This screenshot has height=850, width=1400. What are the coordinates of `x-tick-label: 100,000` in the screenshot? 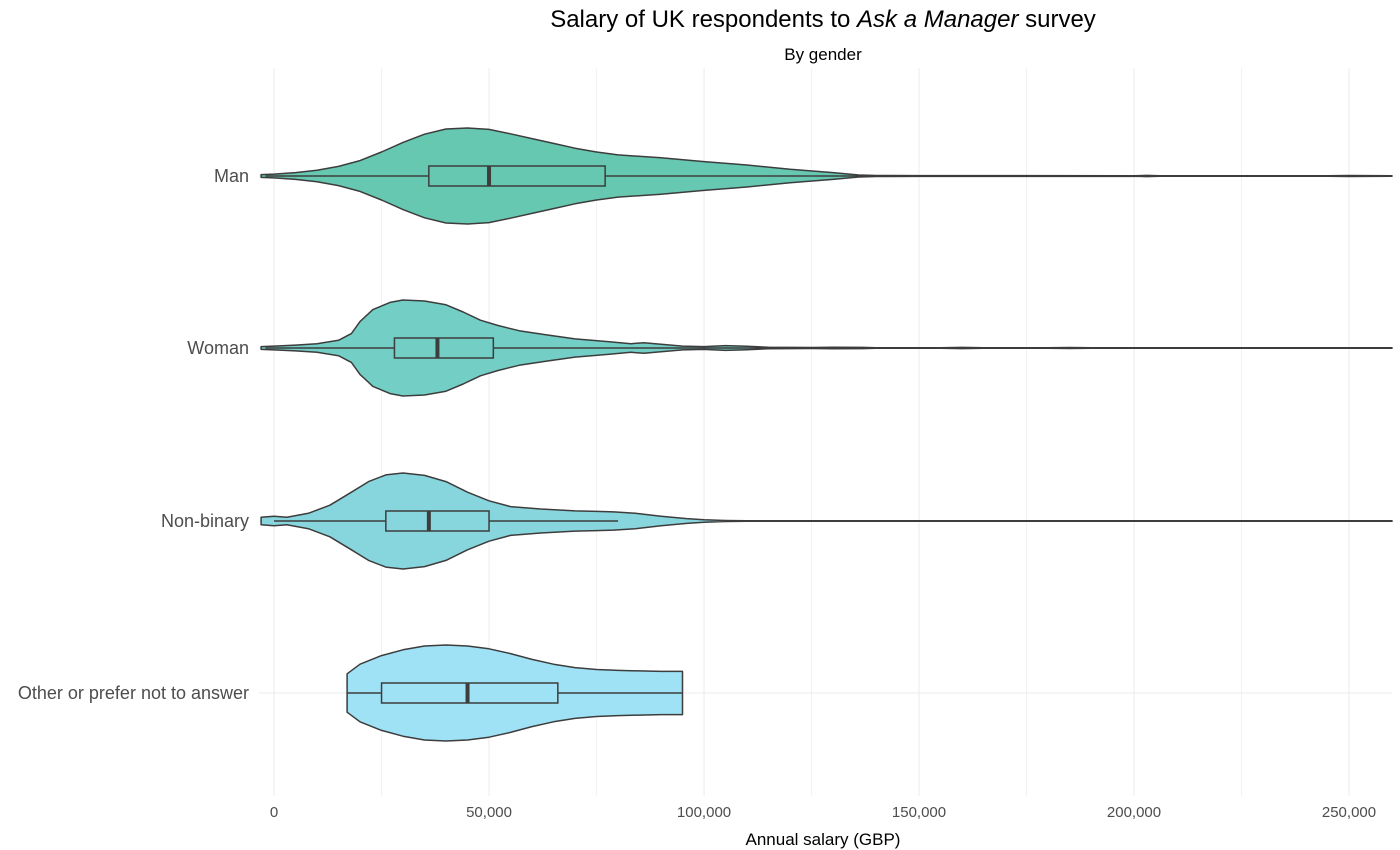 It's located at (704, 812).